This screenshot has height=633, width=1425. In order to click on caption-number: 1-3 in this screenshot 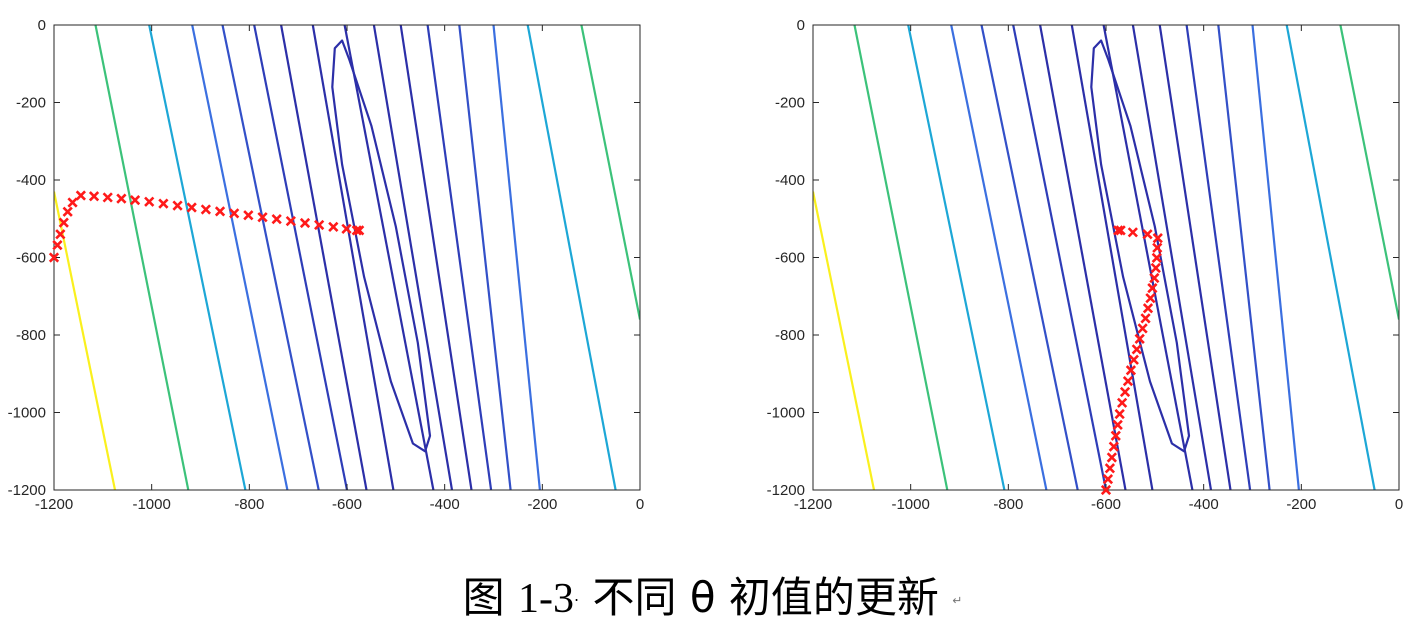, I will do `click(546, 599)`.